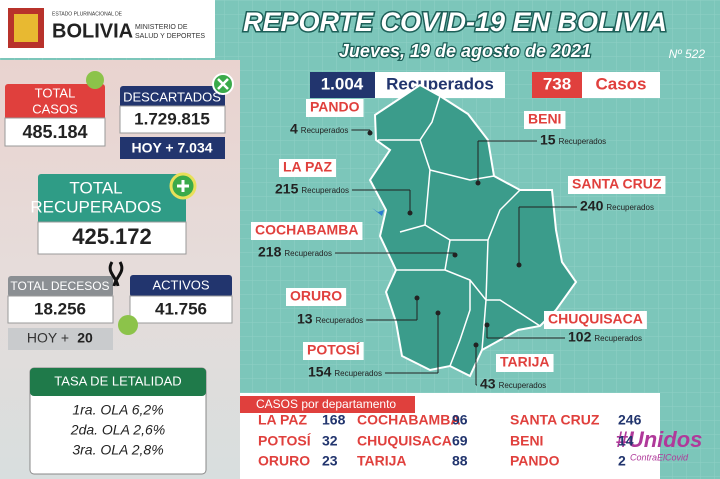 This screenshot has height=479, width=720. I want to click on cases-label-box, so click(55, 102).